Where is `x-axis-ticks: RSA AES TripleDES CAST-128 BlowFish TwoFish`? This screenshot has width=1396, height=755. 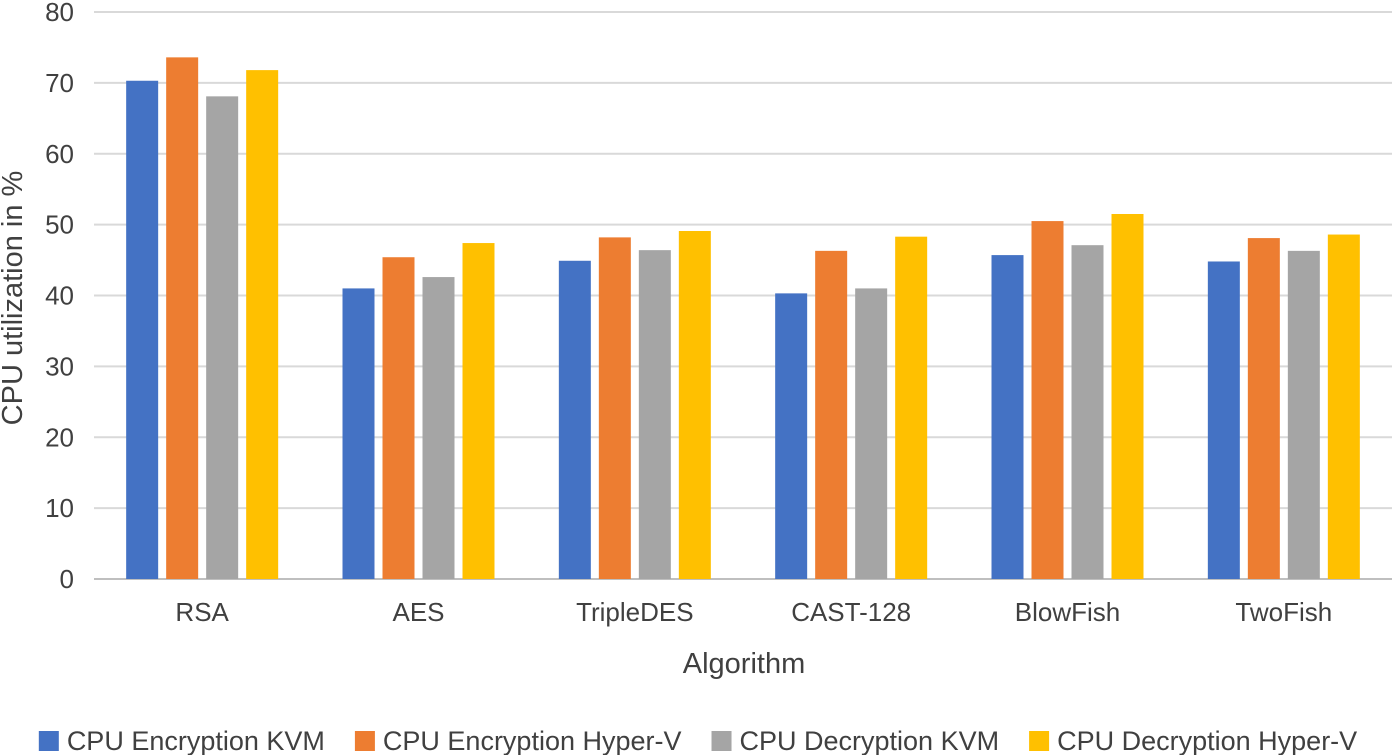 x-axis-ticks: RSA AES TripleDES CAST-128 BlowFish TwoFish is located at coordinates (753, 612).